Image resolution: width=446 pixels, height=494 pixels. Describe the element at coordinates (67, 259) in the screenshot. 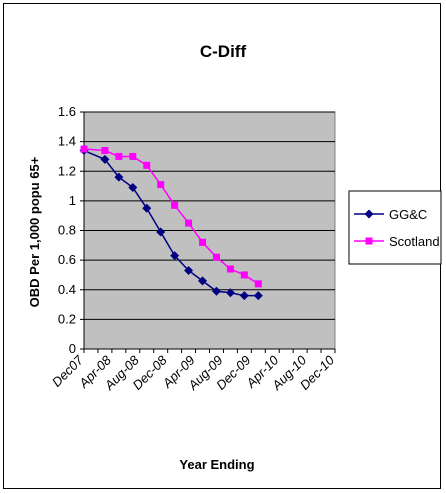

I see `y-tick-label: 0.6` at that location.